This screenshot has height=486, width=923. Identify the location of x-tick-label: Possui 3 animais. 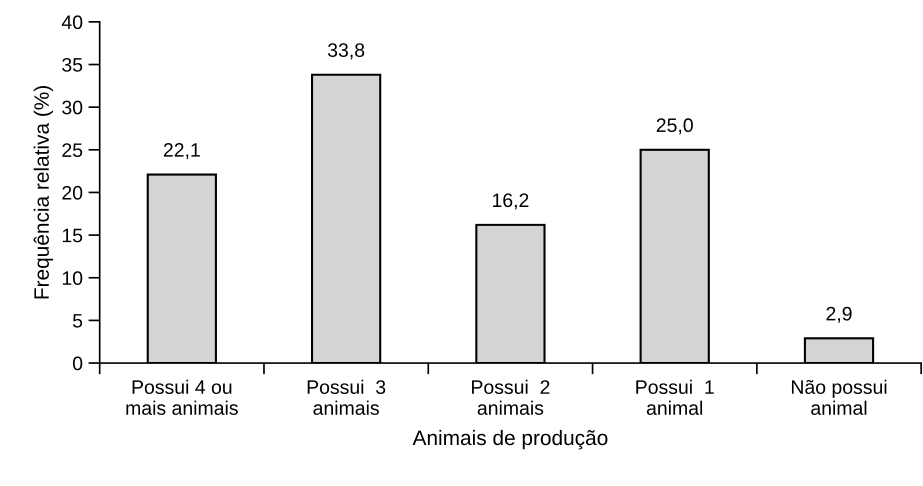
(347, 397).